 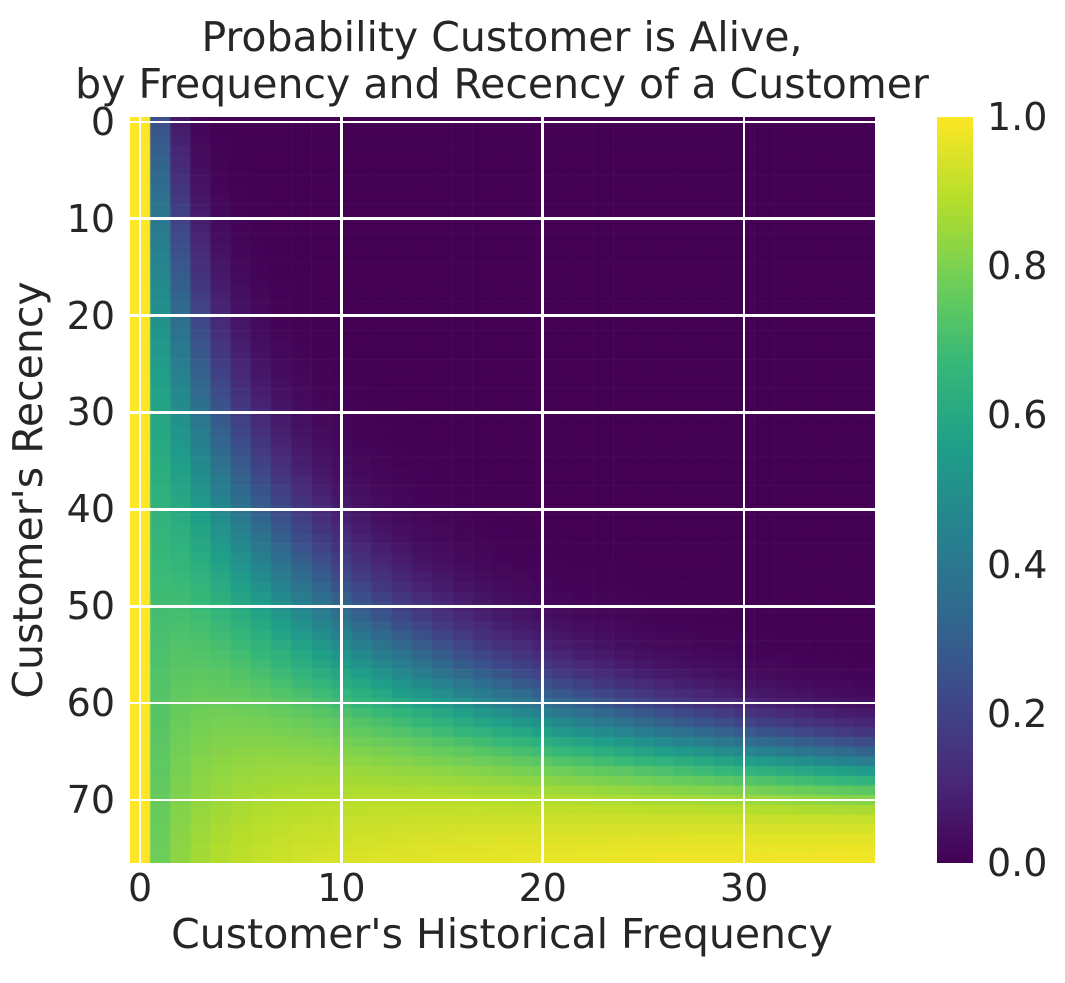 I want to click on chart-title-line-2: by Frequency and Recency of a Customer, so click(x=502, y=84).